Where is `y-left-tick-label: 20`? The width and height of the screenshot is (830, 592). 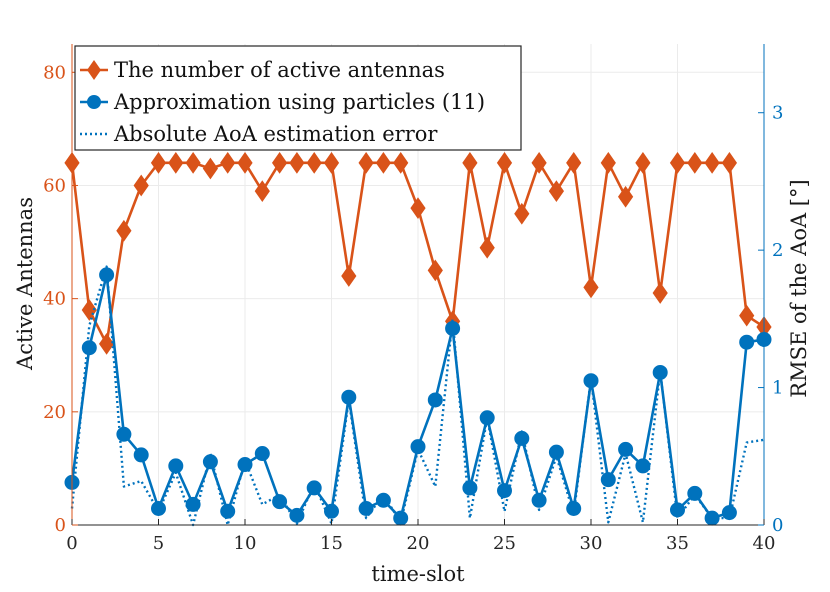
y-left-tick-label: 20 is located at coordinates (54, 412).